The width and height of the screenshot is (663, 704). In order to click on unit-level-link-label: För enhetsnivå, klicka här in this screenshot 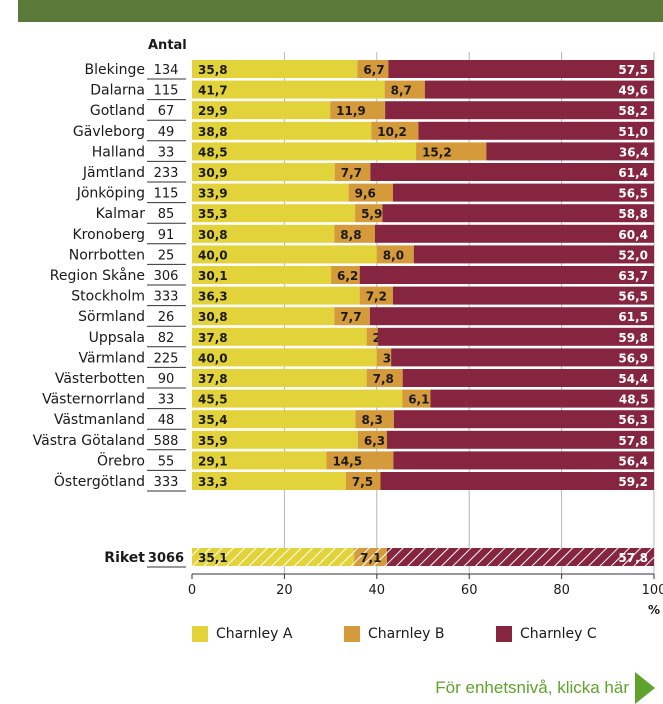, I will do `click(532, 687)`.